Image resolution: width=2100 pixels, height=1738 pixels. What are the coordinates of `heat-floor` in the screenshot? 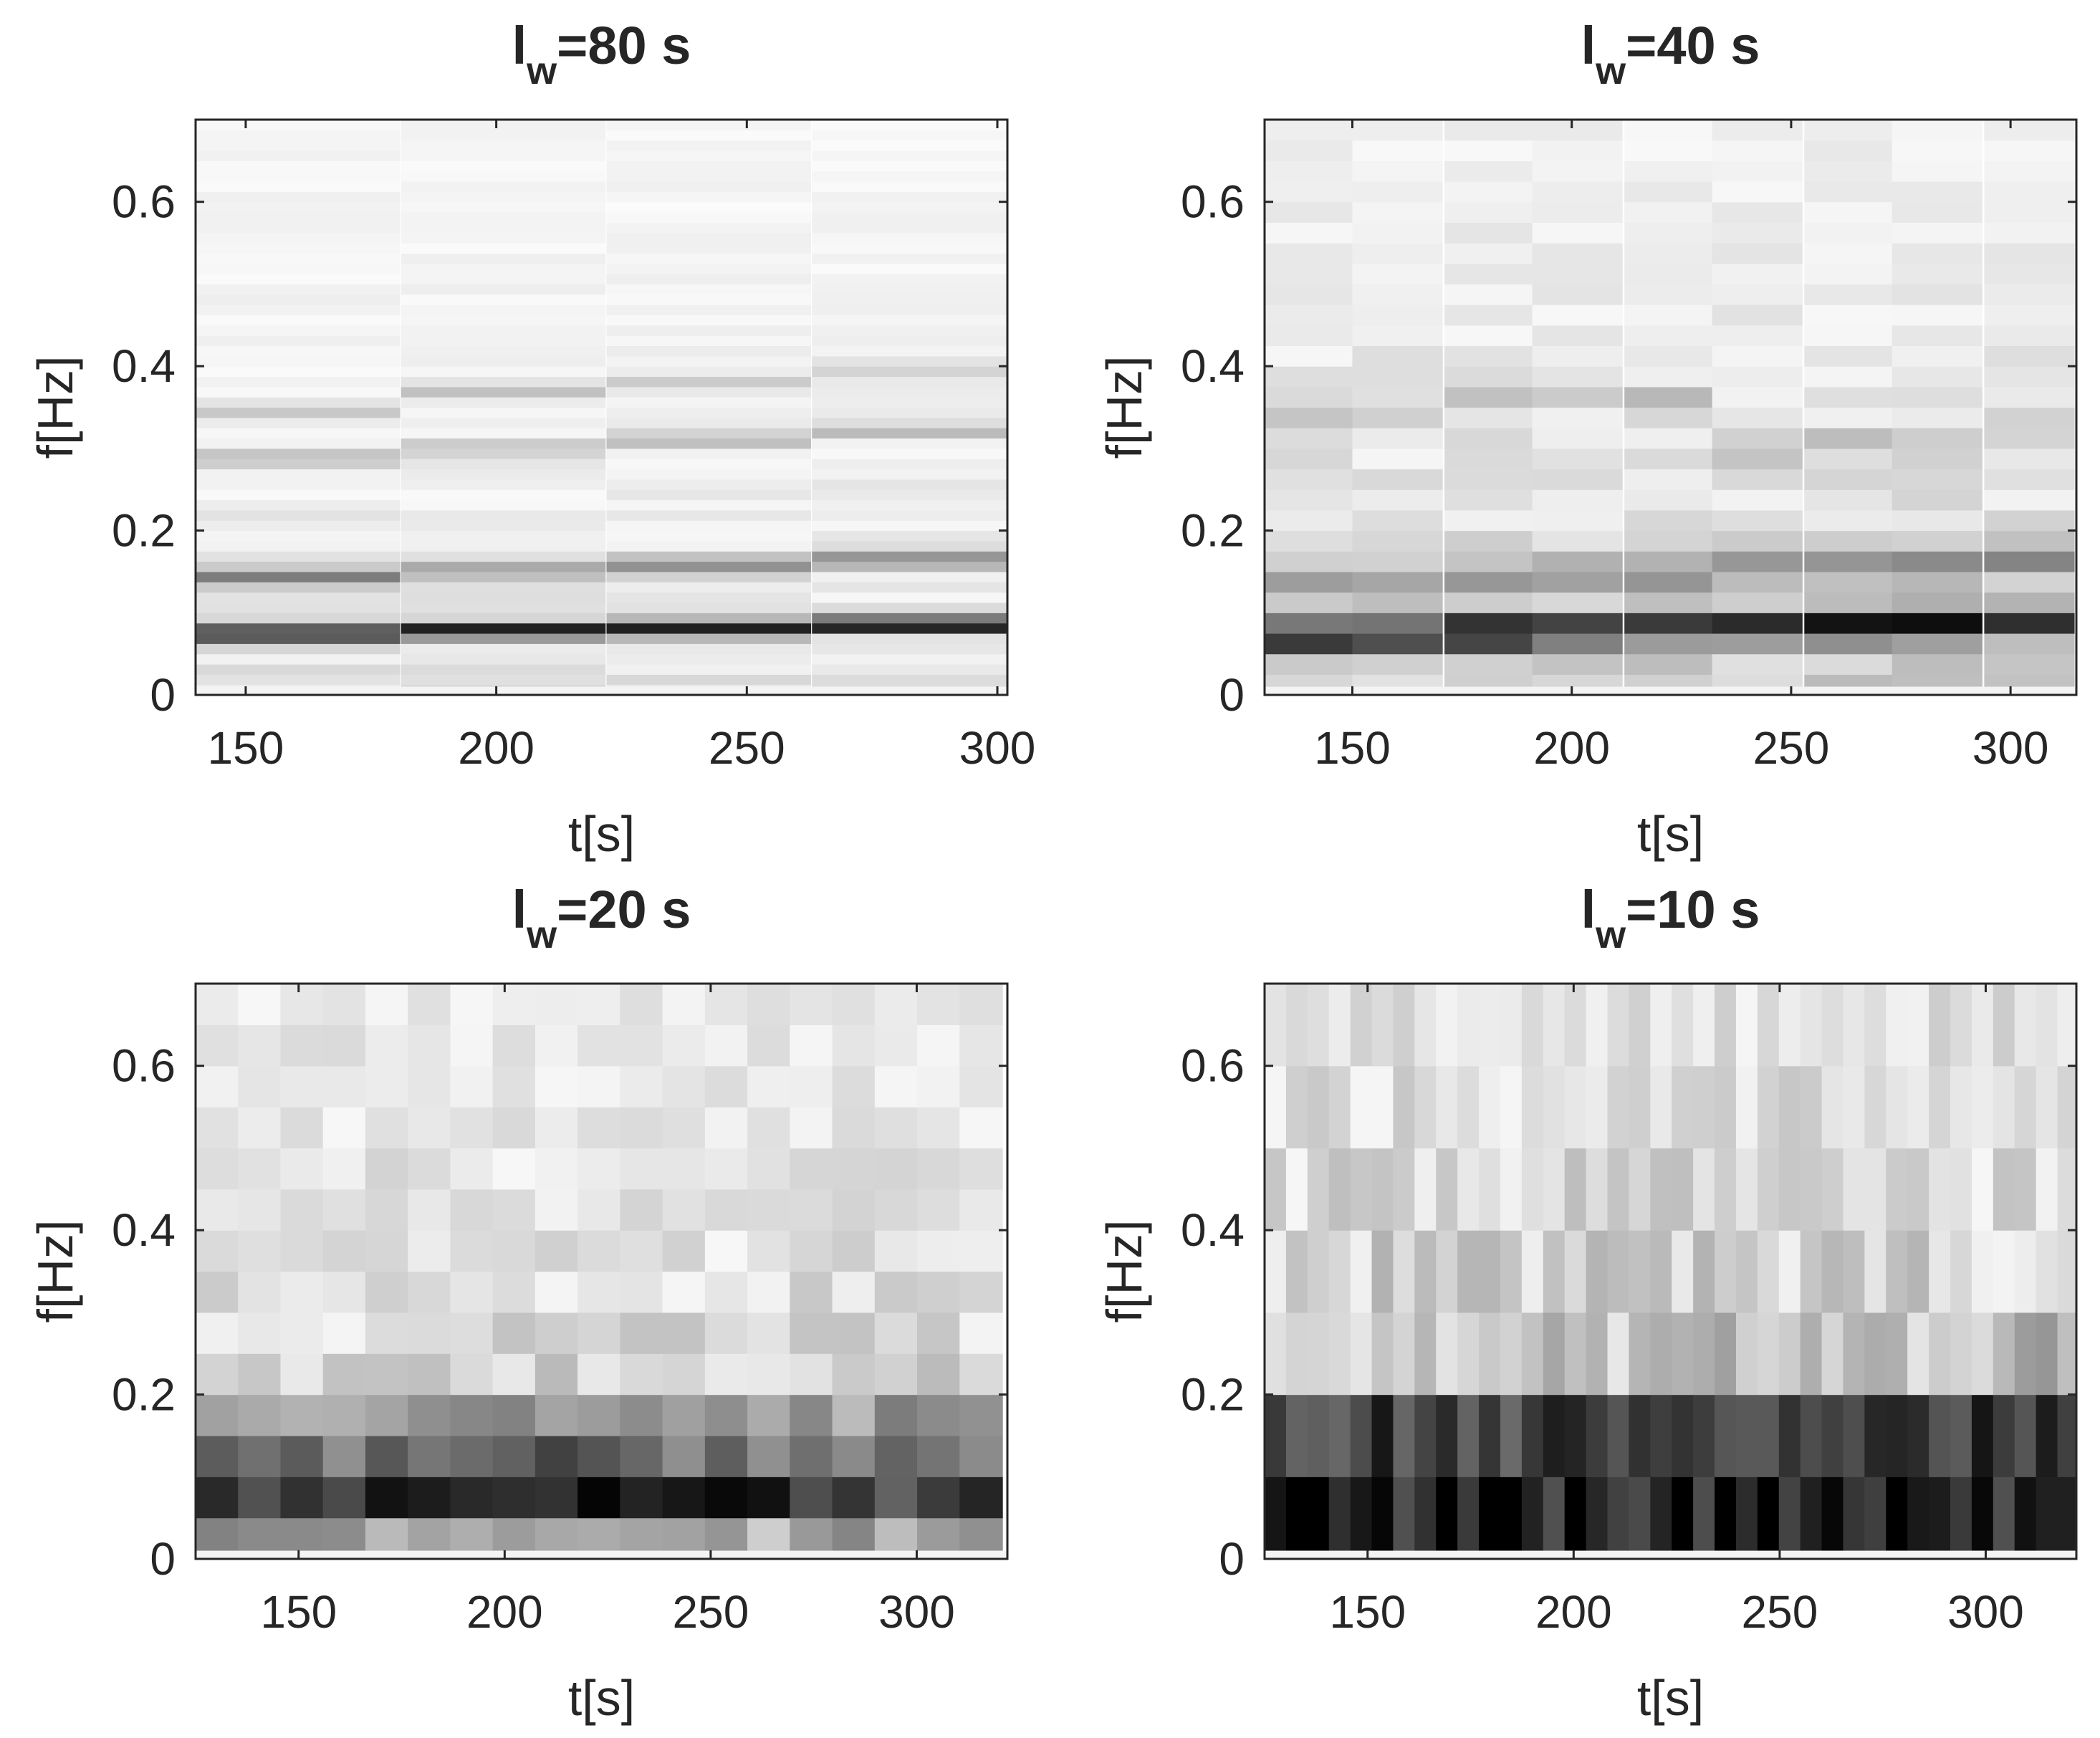 It's located at (1670, 690).